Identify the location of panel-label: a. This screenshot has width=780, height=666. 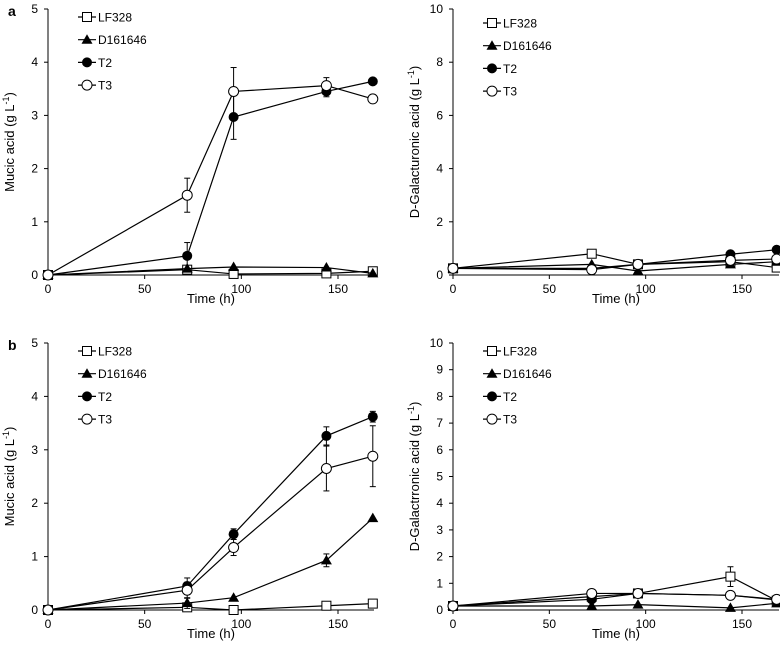
(12, 11).